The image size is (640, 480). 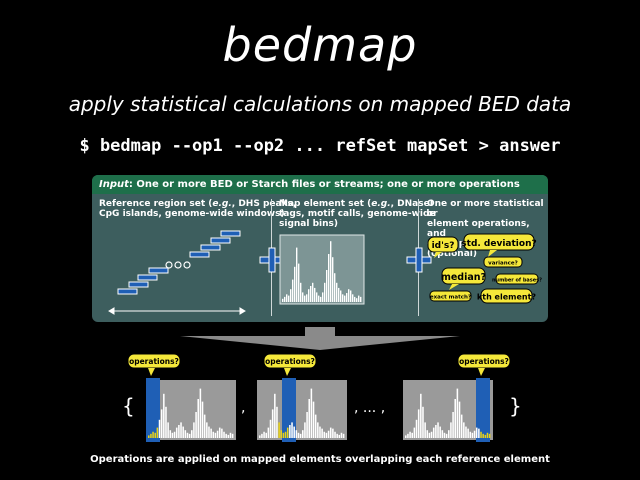 I want to click on bubble-exact-match: exact match?, so click(x=450, y=296).